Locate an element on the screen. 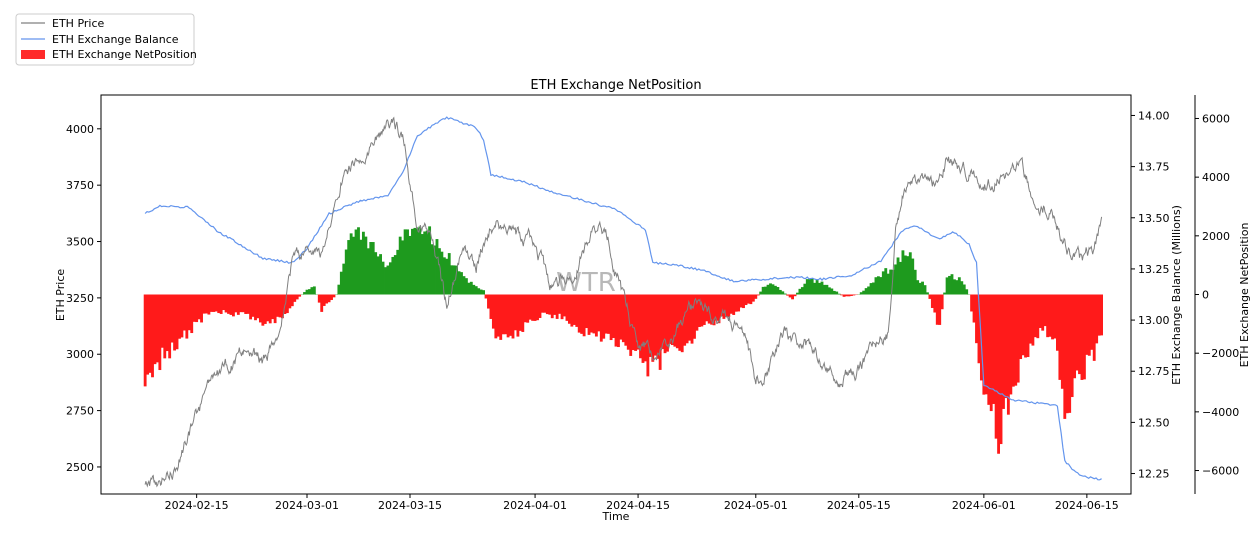  x-tick-label-6: 2024-05-15 is located at coordinates (859, 505).